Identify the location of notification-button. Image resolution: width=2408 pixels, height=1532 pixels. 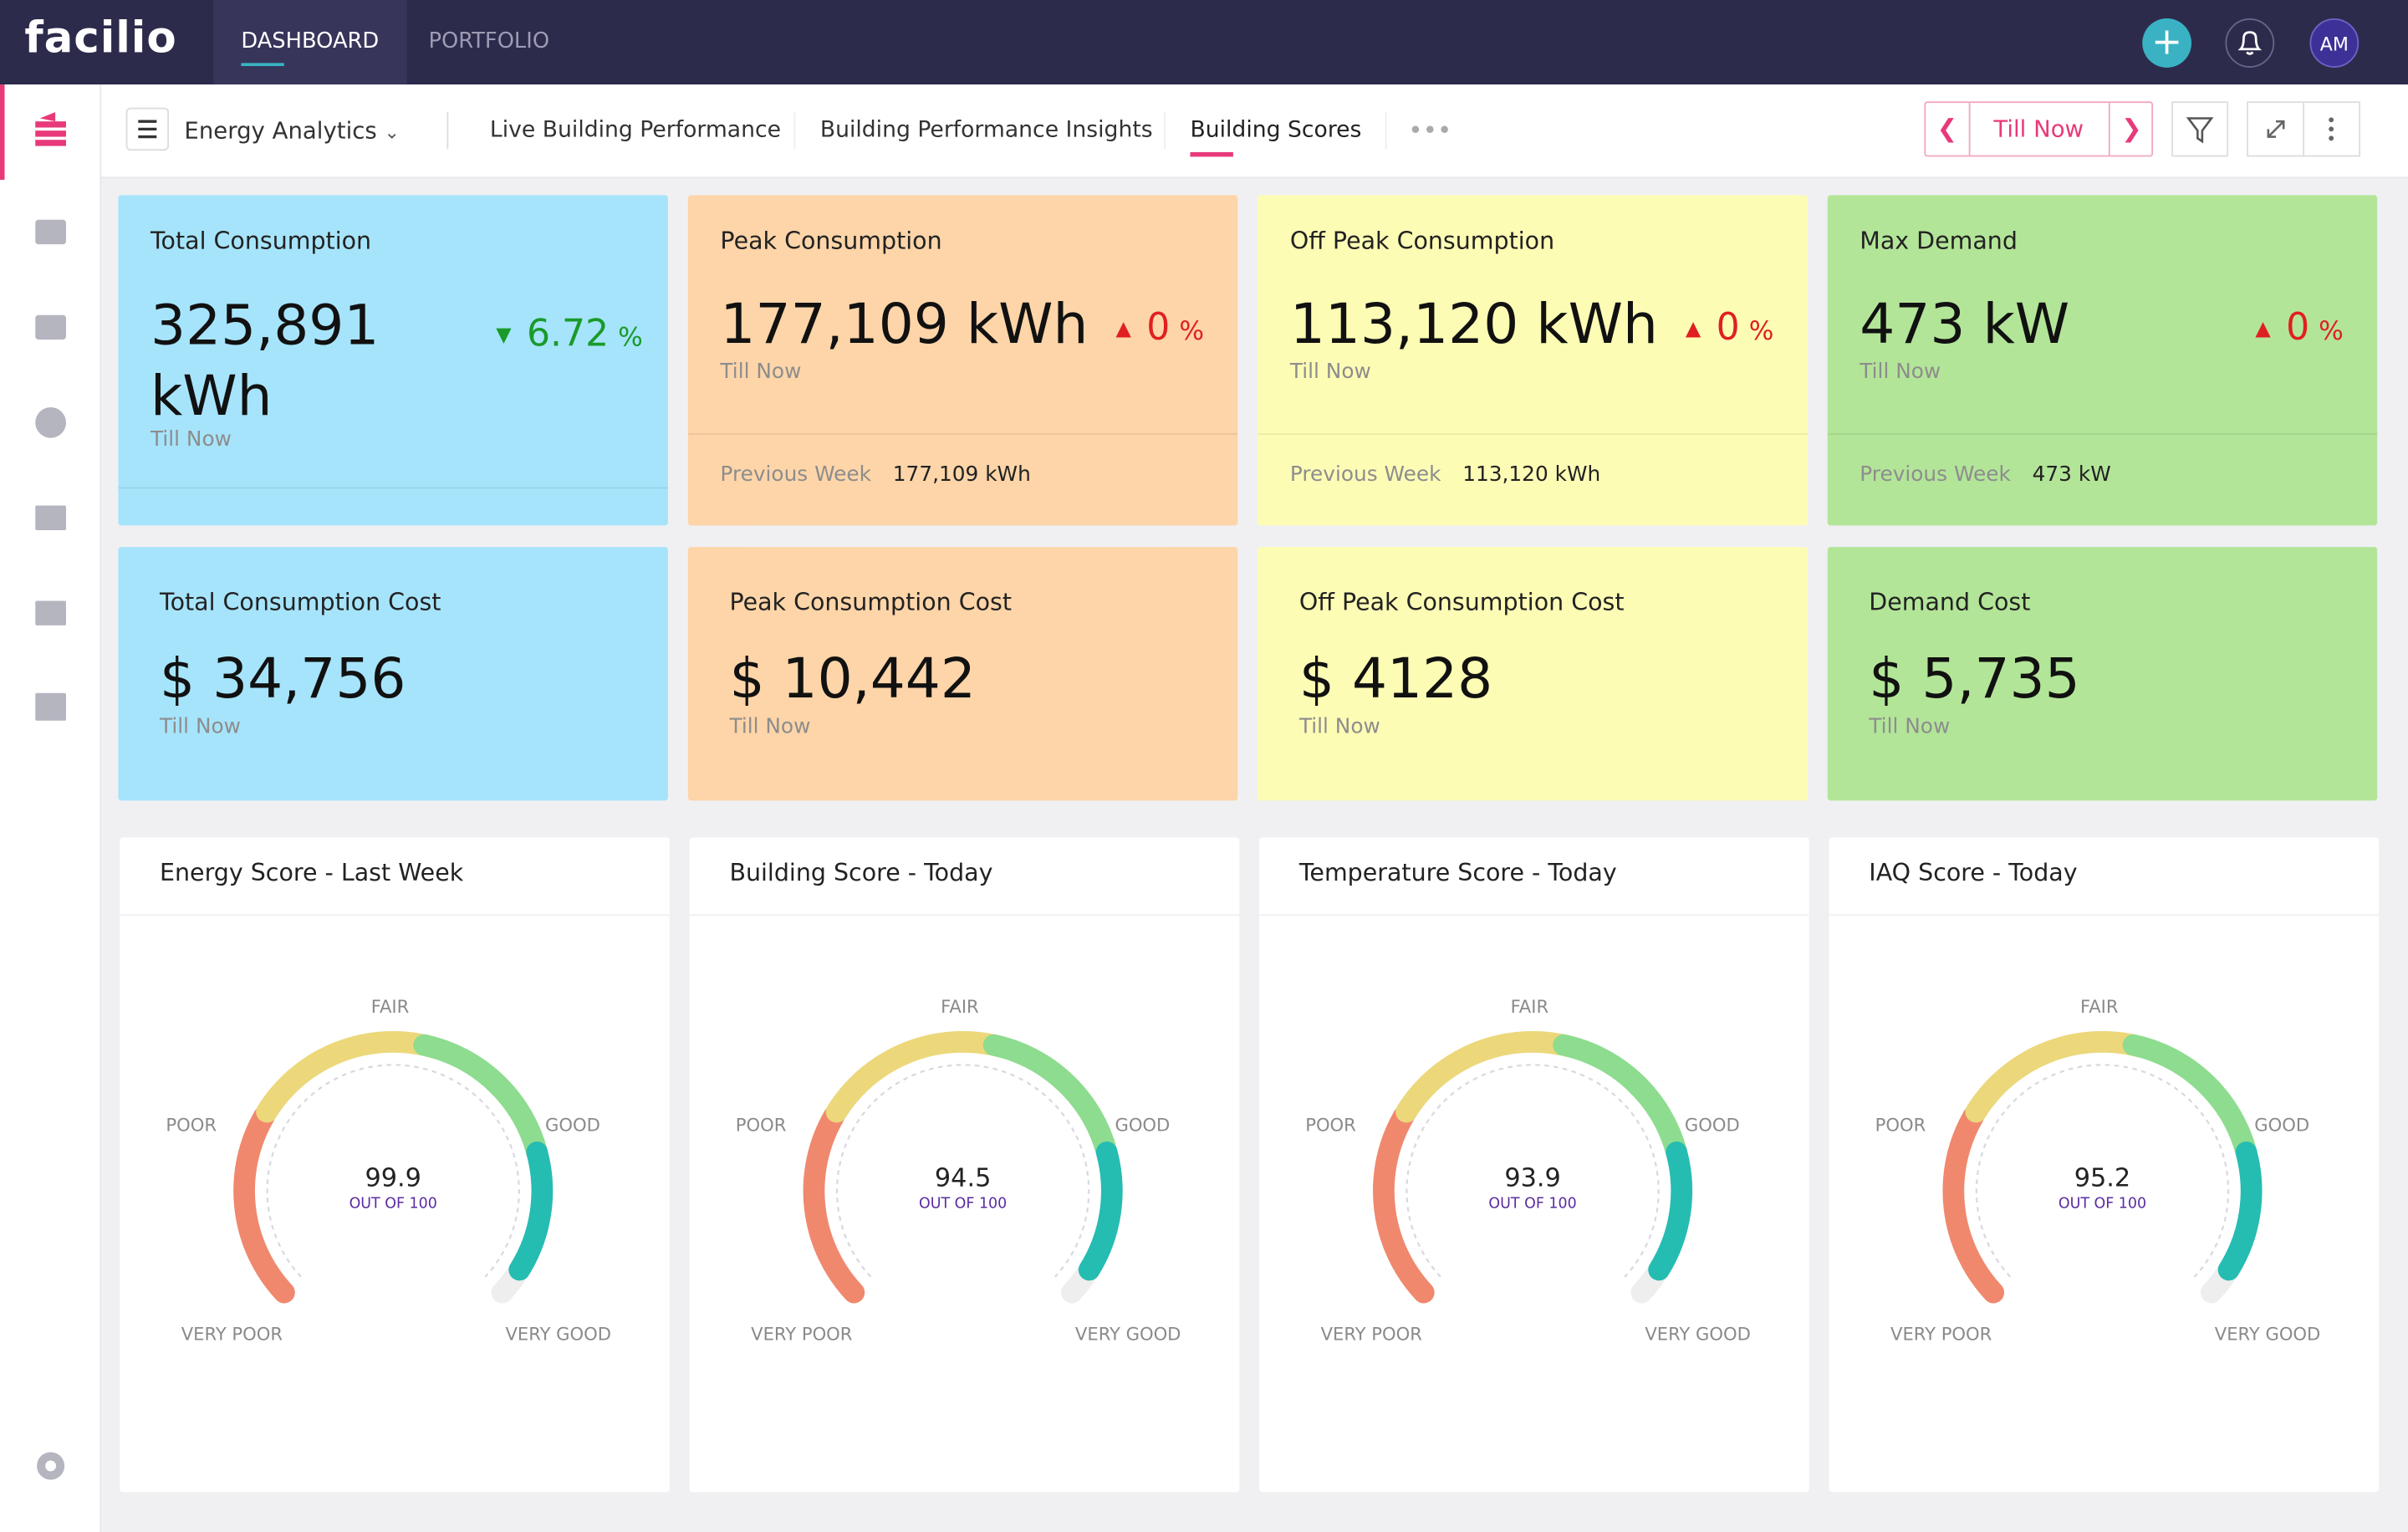
(2250, 43).